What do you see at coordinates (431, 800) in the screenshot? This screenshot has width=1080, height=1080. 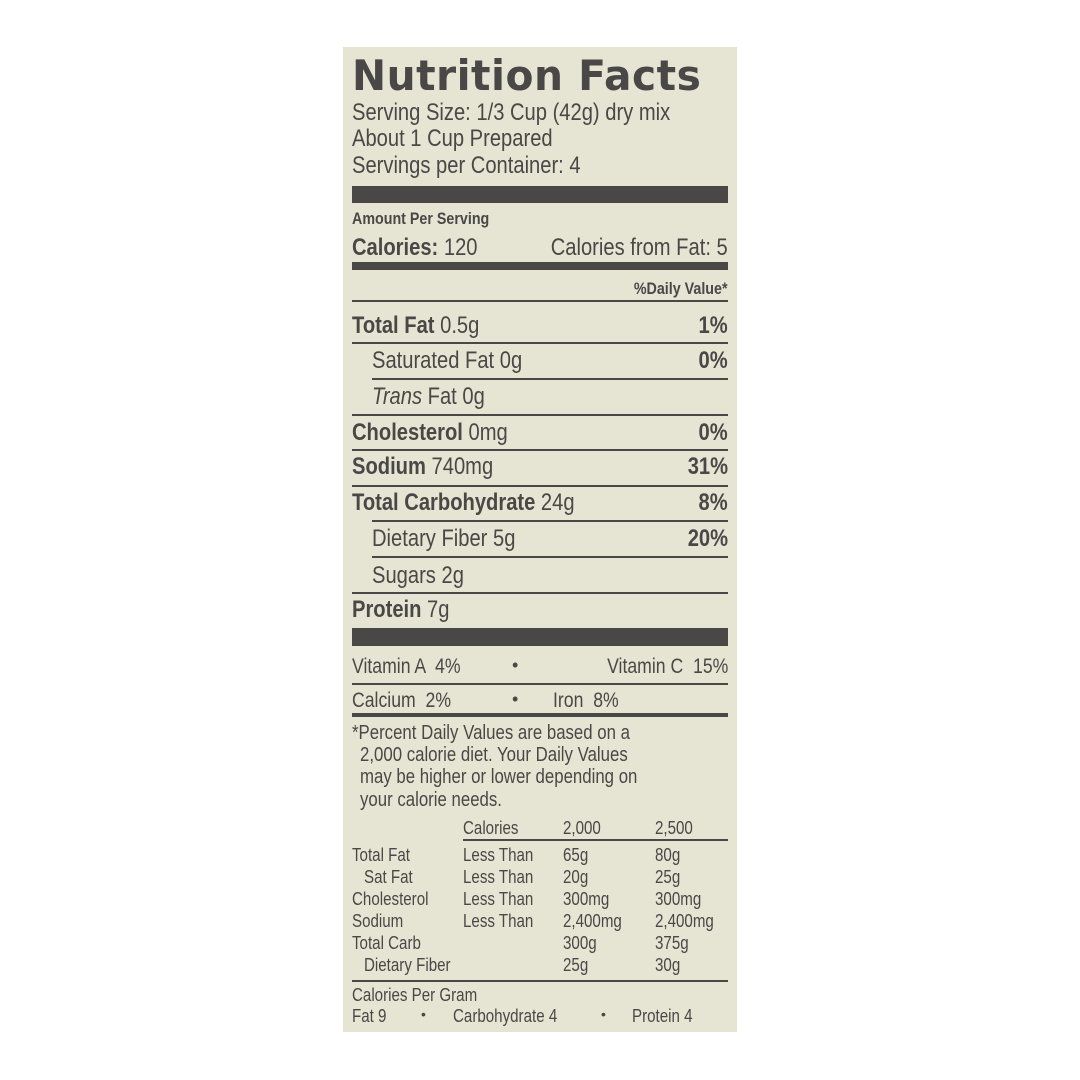 I see `footnote-line: your calorie needs.` at bounding box center [431, 800].